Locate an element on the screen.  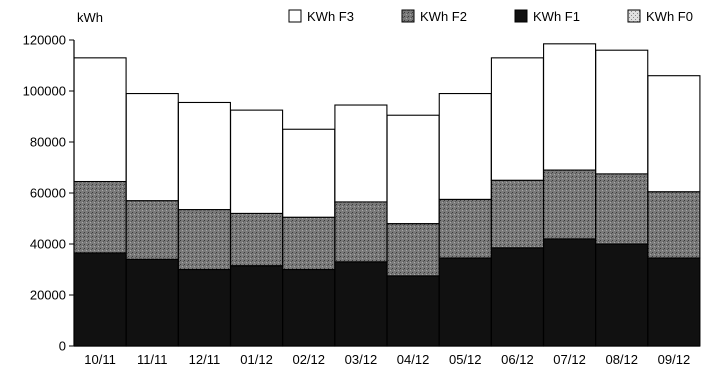
legend: KWh F3 KWh F2 KWh F1 KWh F0 is located at coordinates (490, 16).